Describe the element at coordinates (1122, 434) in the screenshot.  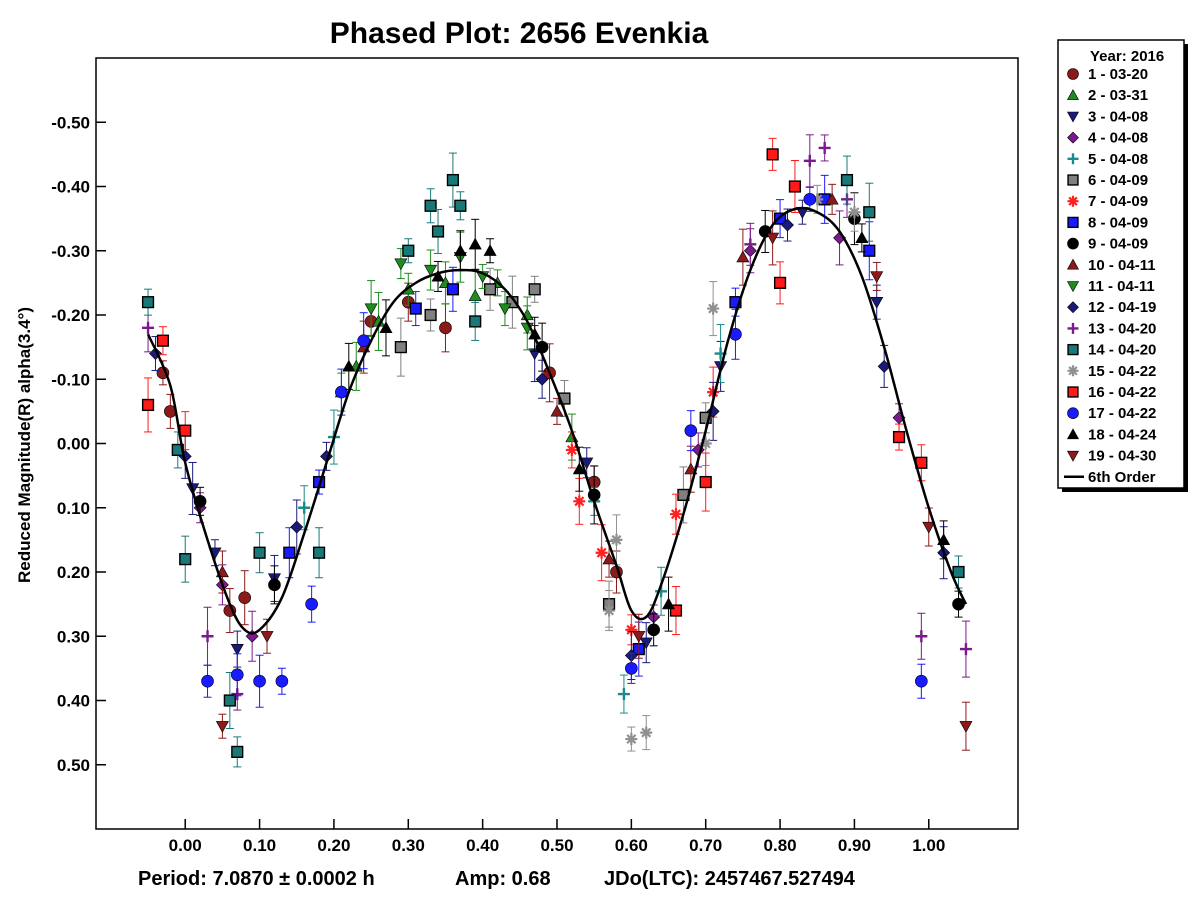
I see `legend-entry-label: 18 - 04-24` at that location.